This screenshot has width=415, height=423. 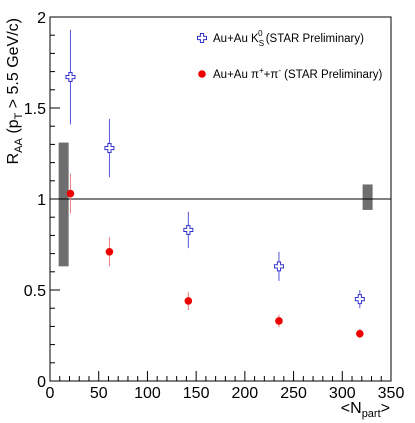 What do you see at coordinates (245, 393) in the screenshot?
I see `x-tick-label: 200` at bounding box center [245, 393].